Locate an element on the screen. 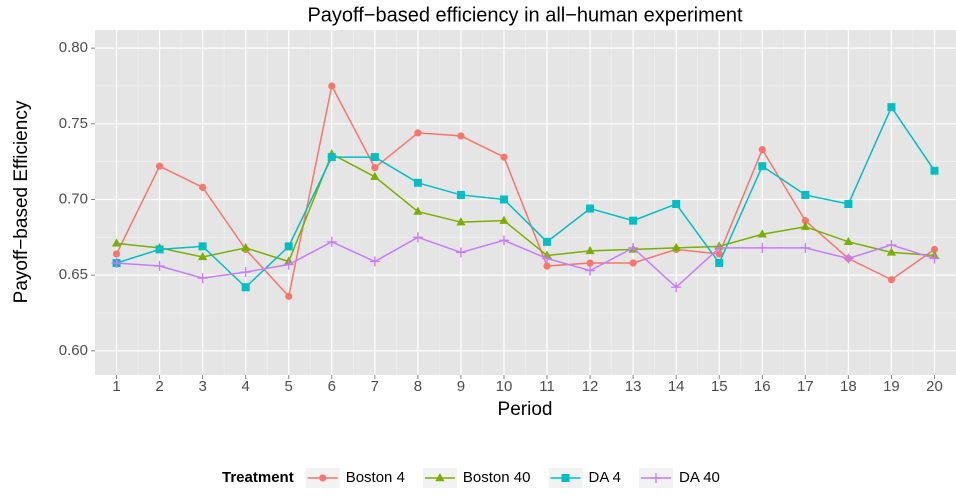 Image resolution: width=956 pixels, height=497 pixels. x-tick-label: 10 is located at coordinates (504, 386).